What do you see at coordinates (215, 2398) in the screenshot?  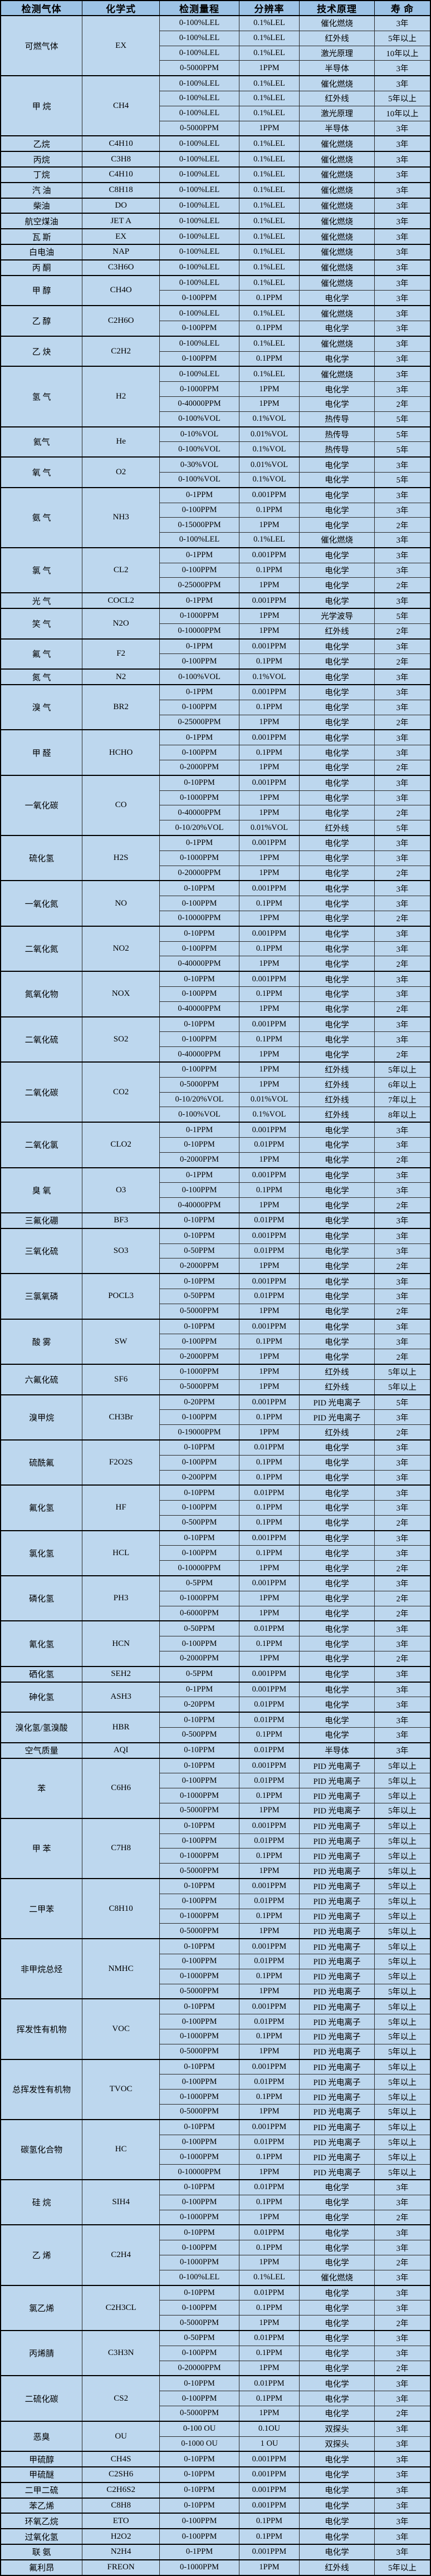 I see `table-row: 二硫化碳 CS2 0-10PPM 0.01PPM 电化学 3年` at bounding box center [215, 2398].